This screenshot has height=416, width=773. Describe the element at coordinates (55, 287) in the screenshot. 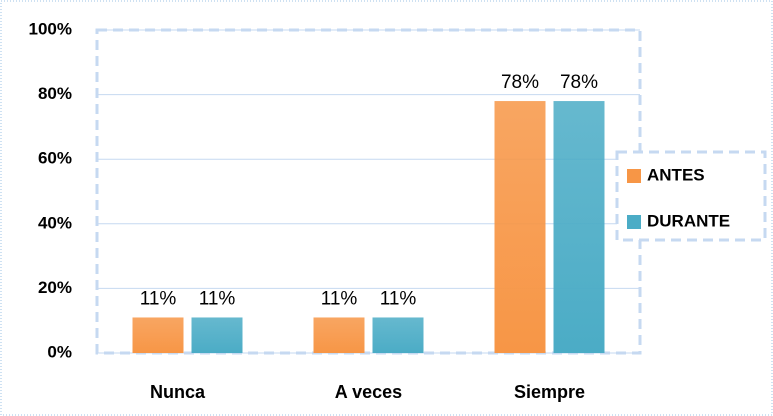

I see `y-tick-label: 20%` at that location.